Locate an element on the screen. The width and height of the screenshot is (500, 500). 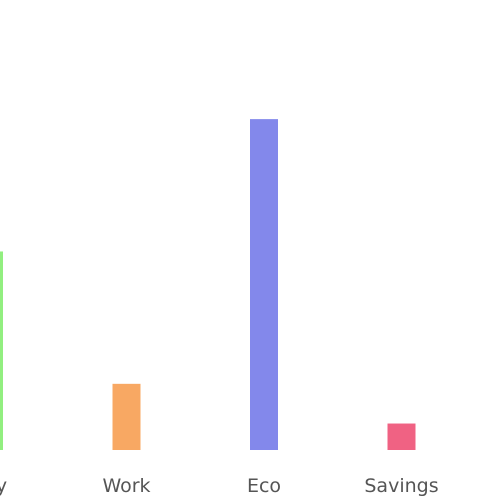
bar-buy is located at coordinates (1, 350).